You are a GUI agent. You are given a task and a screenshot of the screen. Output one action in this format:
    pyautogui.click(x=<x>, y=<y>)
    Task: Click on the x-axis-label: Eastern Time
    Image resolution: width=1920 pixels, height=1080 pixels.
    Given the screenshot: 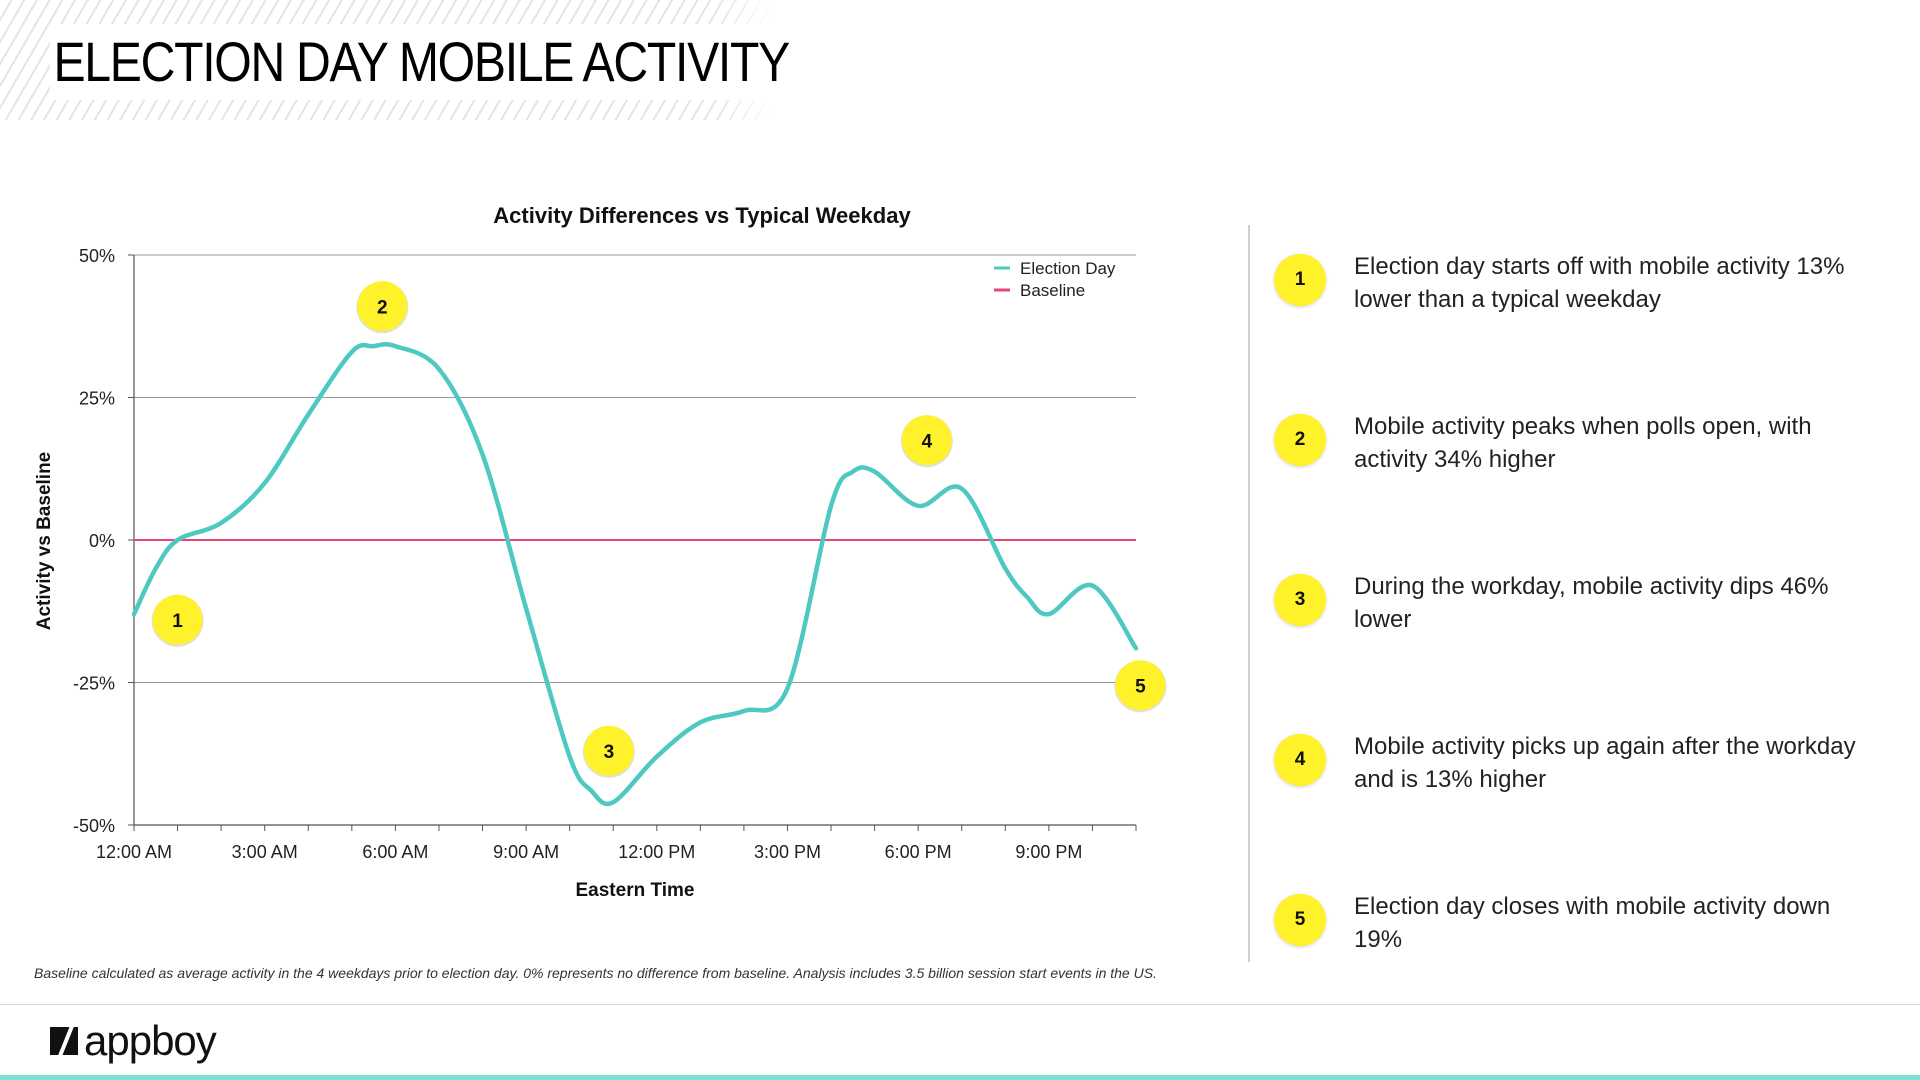 What is the action you would take?
    pyautogui.click(x=635, y=890)
    